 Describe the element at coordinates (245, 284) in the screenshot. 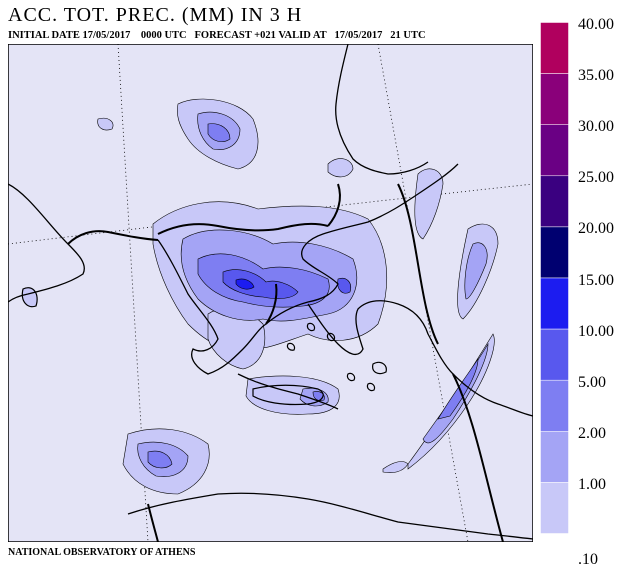

I see `precip-max` at that location.